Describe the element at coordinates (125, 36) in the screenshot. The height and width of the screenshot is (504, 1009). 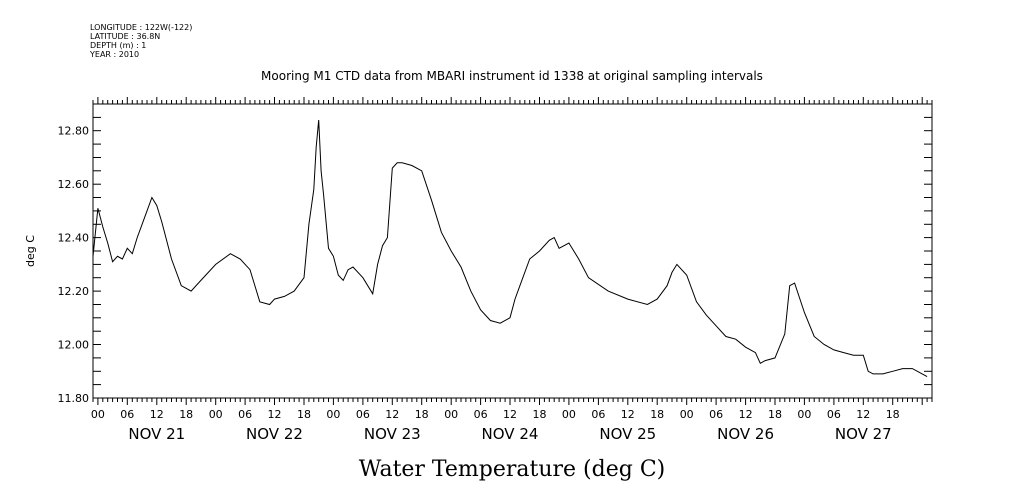
I see `metadata-latitude: LATITUDE : 36.8N` at that location.